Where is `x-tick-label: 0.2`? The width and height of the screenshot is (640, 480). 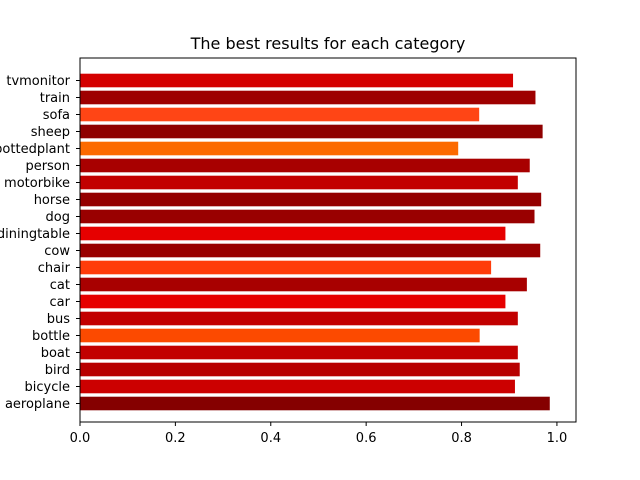
x-tick-label: 0.2 is located at coordinates (175, 438).